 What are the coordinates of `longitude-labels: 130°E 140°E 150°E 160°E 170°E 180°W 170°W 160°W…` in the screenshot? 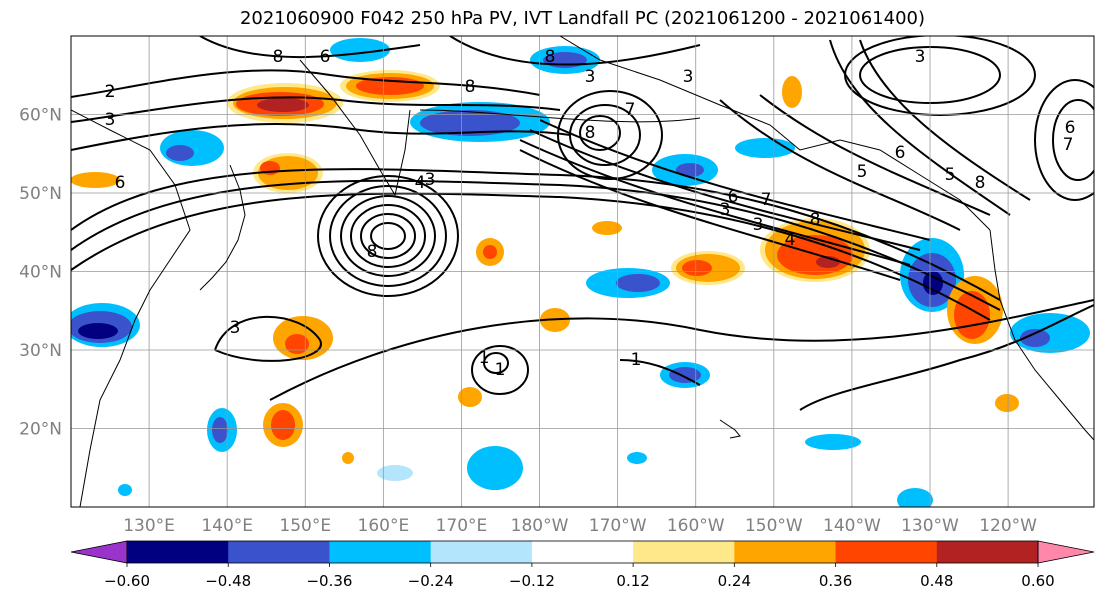 It's located at (580, 526).